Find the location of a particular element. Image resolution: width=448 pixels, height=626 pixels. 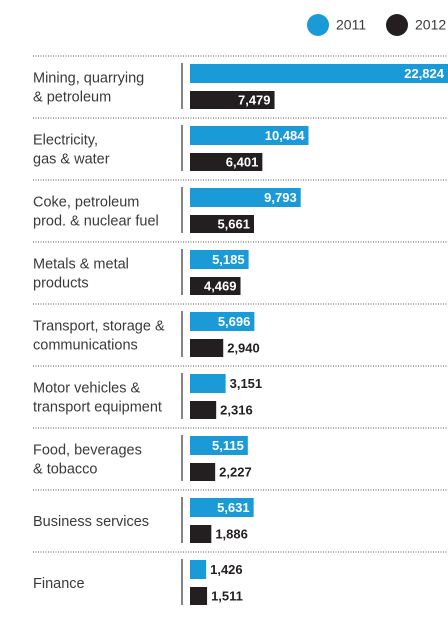

category-label: Business services is located at coordinates (91, 522).